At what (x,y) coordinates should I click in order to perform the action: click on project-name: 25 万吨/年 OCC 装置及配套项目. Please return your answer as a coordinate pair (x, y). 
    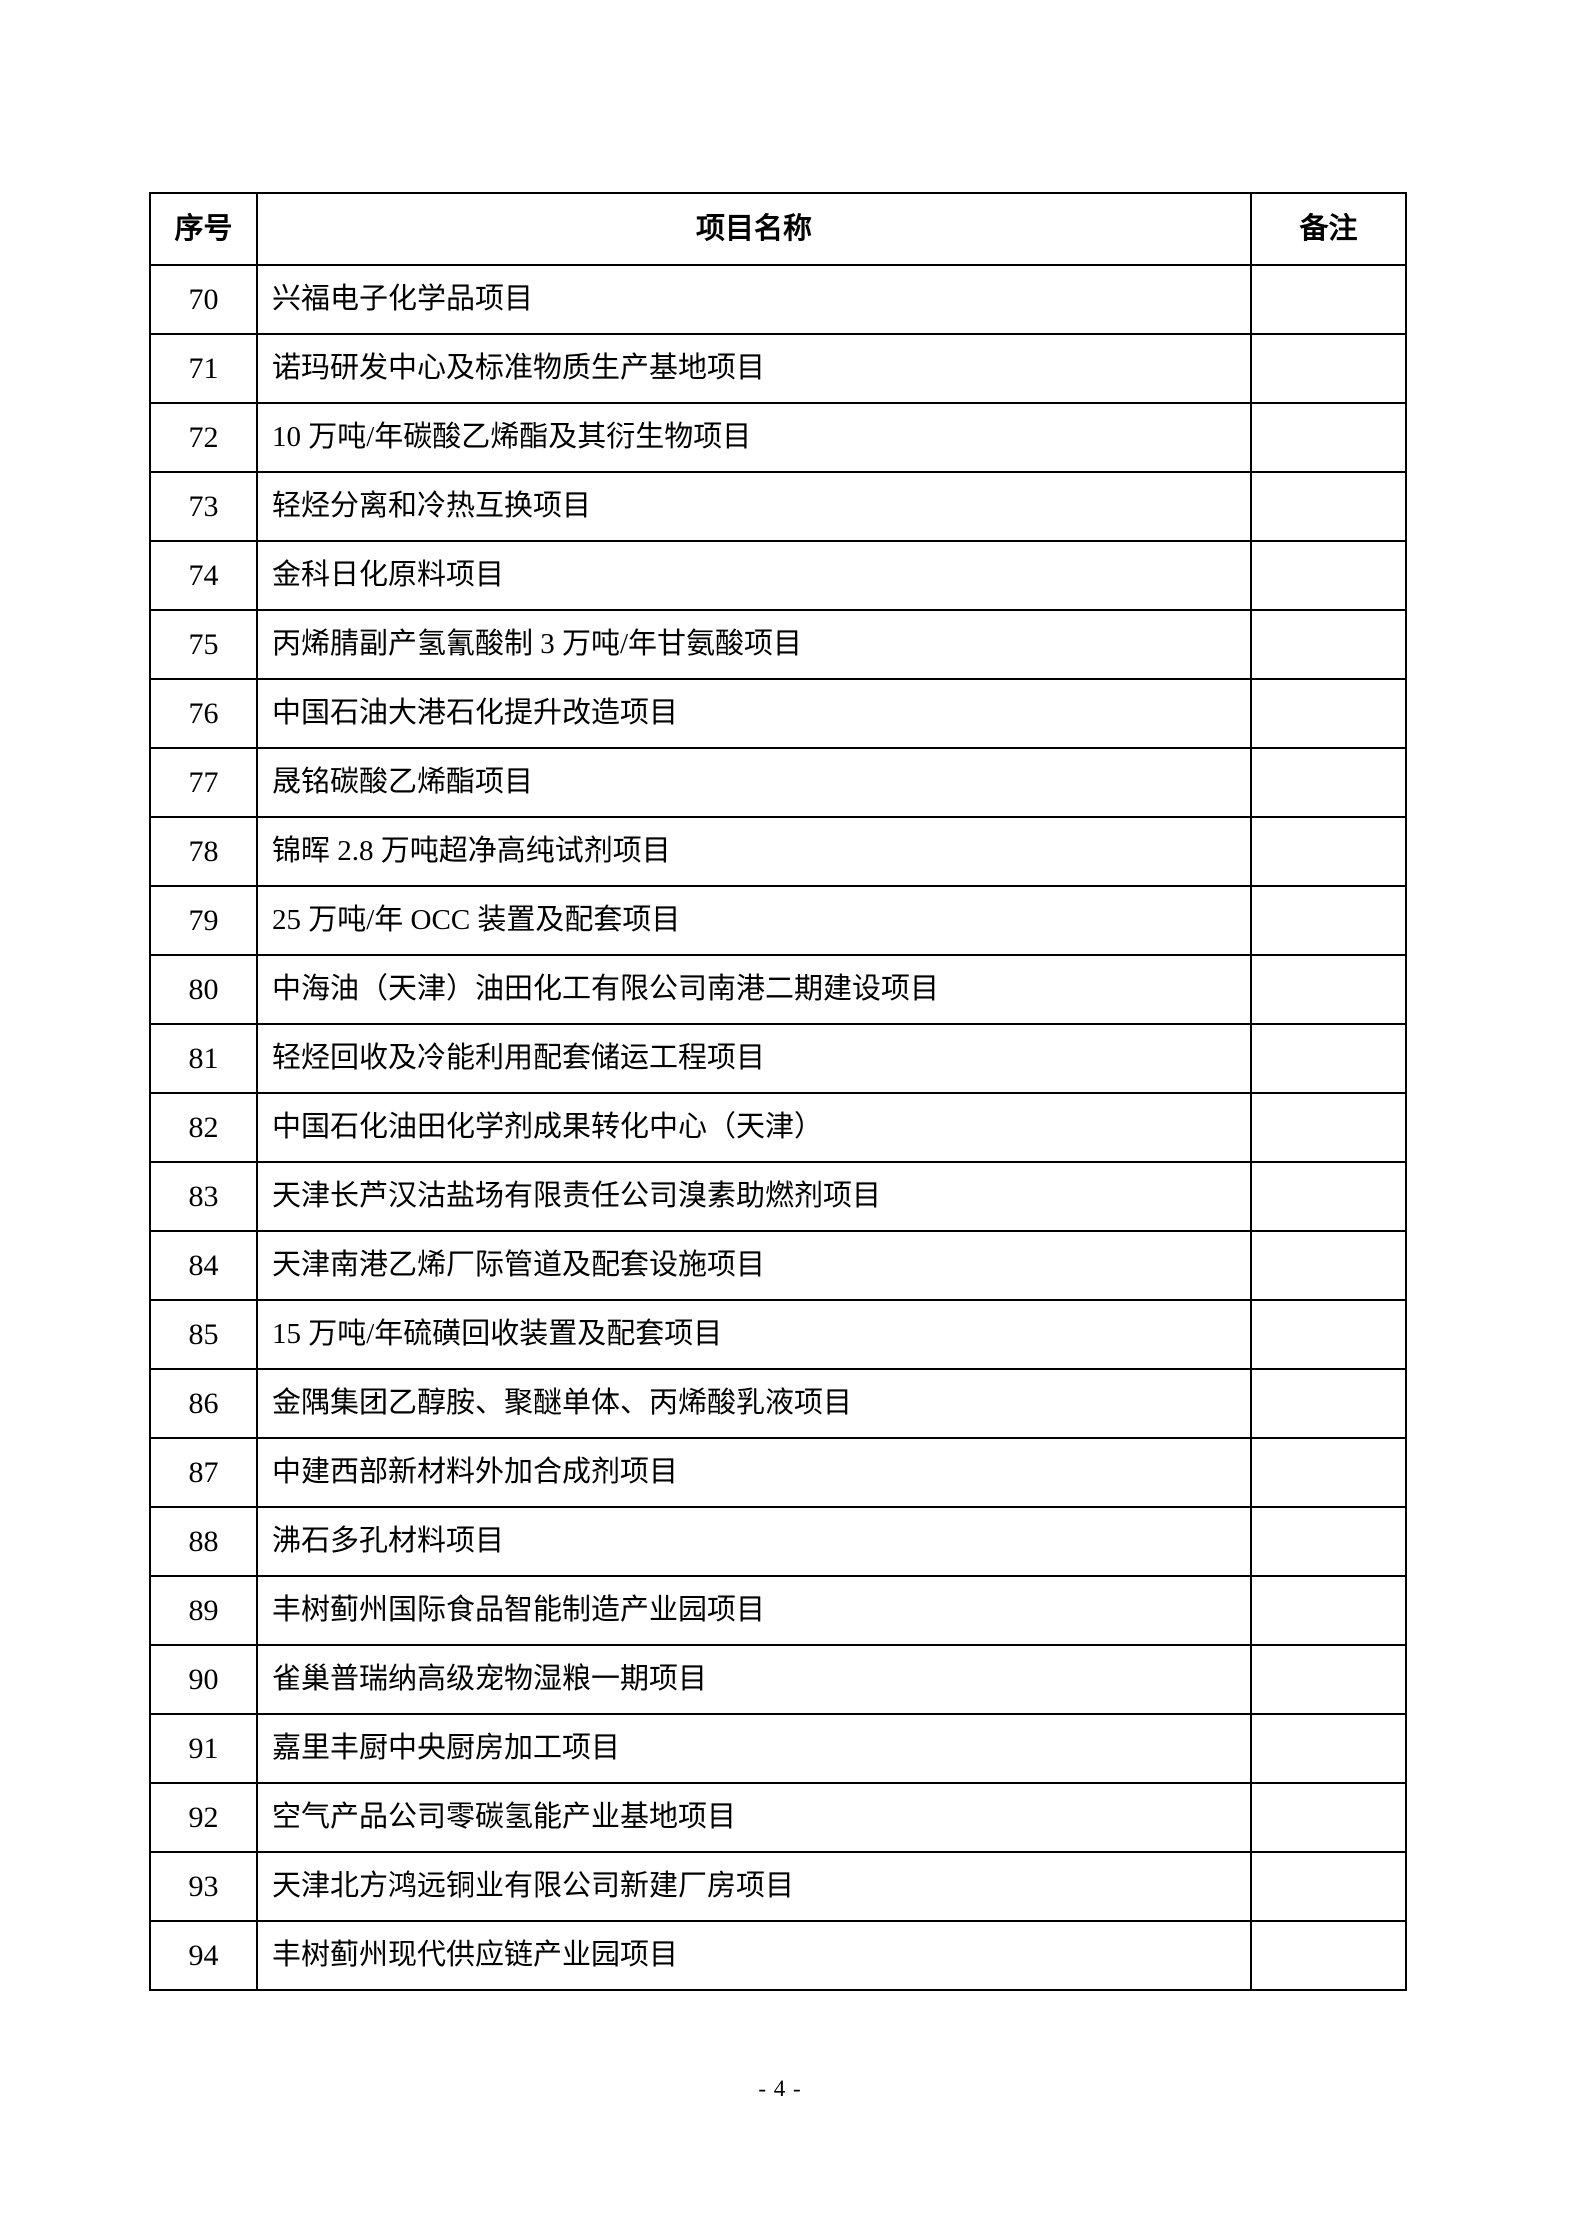
    Looking at the image, I should click on (754, 920).